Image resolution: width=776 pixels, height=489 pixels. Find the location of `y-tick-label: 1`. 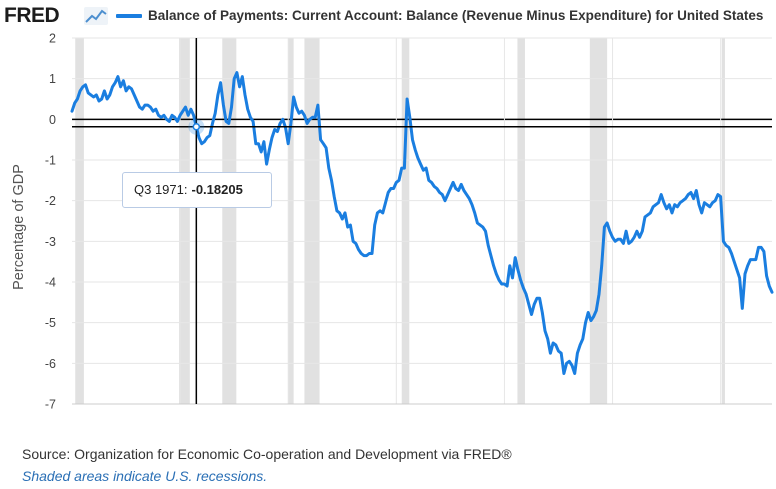

y-tick-label: 1 is located at coordinates (52, 79).